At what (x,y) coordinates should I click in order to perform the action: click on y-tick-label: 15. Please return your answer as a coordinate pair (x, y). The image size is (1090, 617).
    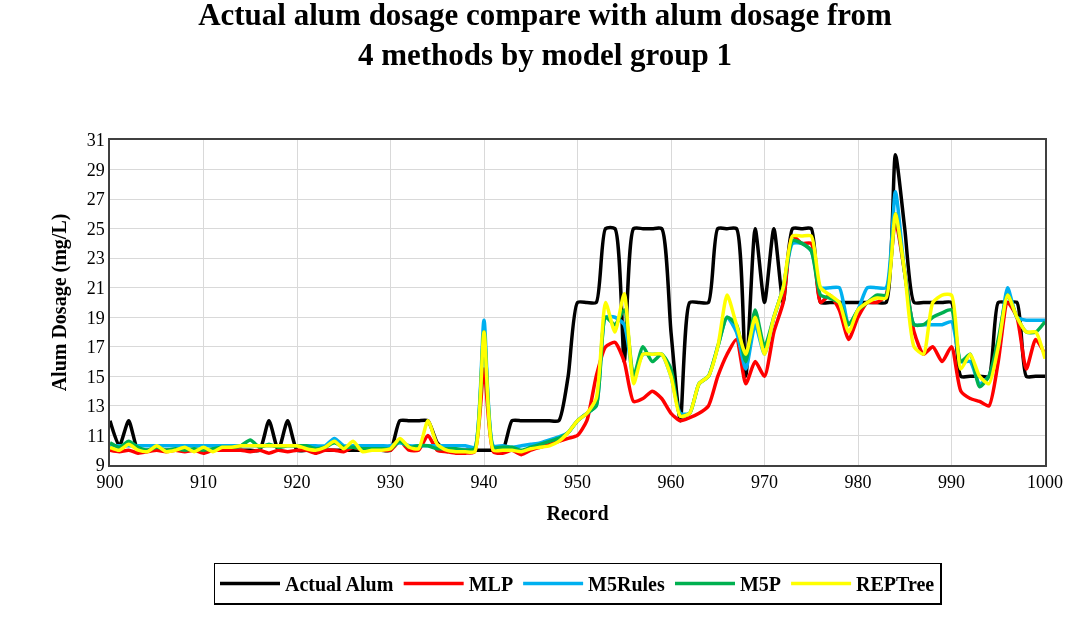
    Looking at the image, I should click on (95, 376).